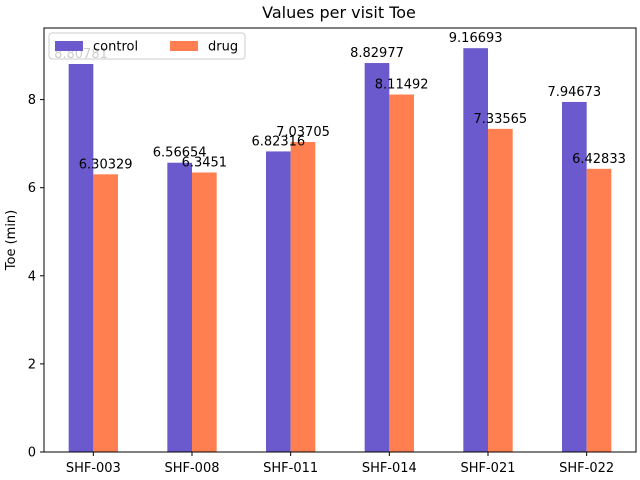 The width and height of the screenshot is (640, 480). Describe the element at coordinates (476, 38) in the screenshot. I see `data-label-control-SHF-021: 9.16693` at that location.